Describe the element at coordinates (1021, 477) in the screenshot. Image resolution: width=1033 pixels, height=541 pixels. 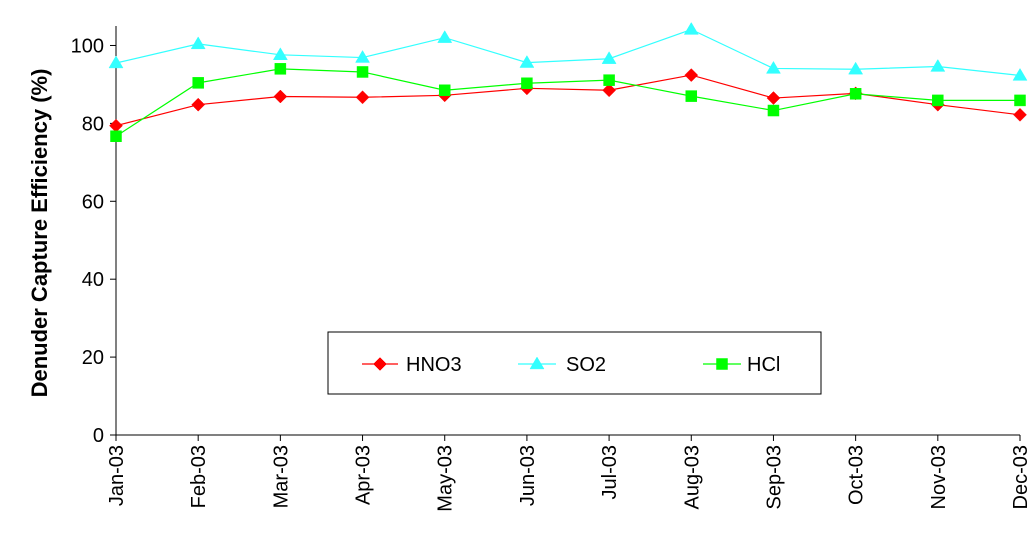
I see `x-tick-label: Dec-03` at that location.